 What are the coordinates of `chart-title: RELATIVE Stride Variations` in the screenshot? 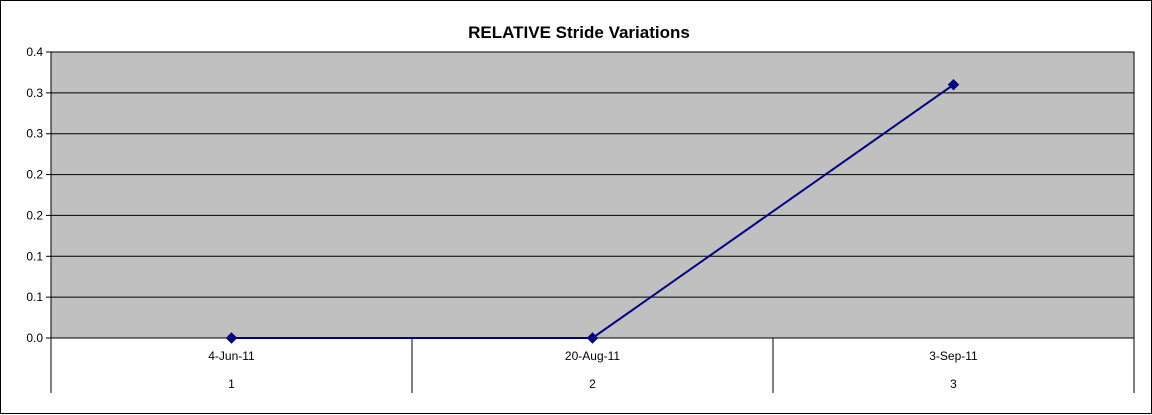 It's located at (579, 32).